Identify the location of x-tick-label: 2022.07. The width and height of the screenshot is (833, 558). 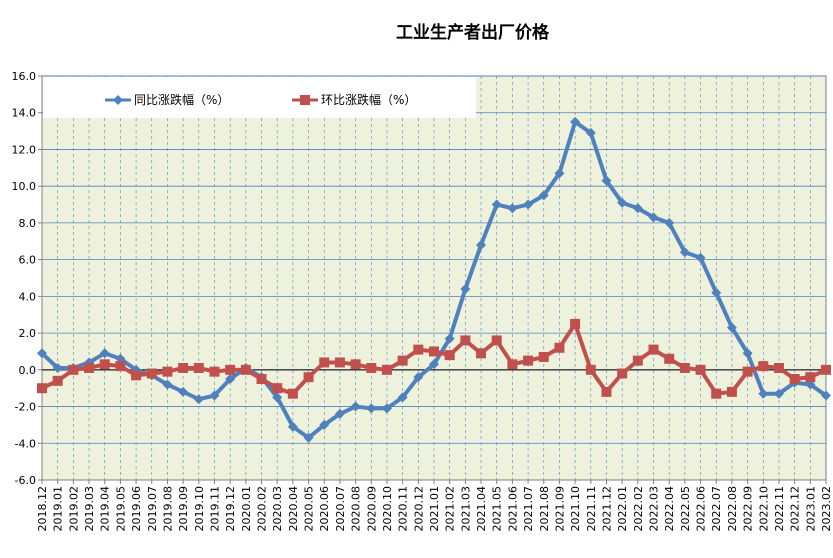
(716, 509).